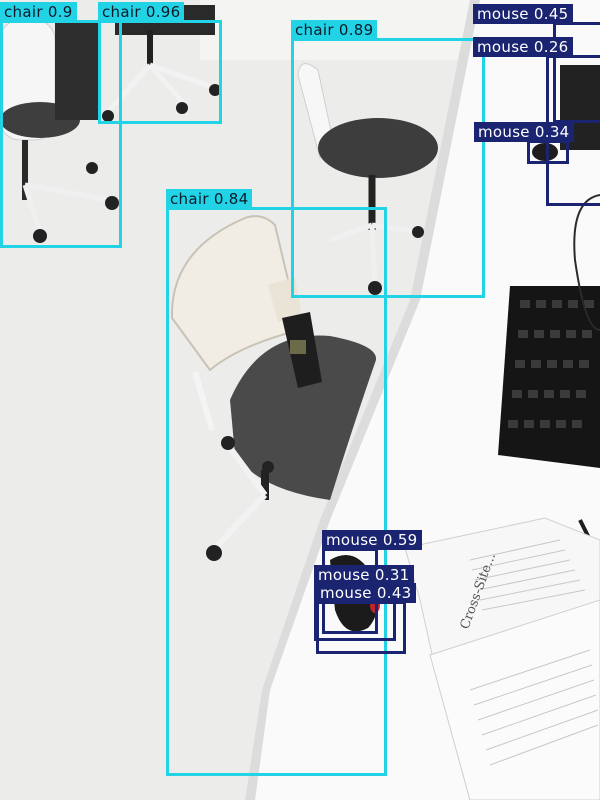 This screenshot has height=800, width=600. What do you see at coordinates (524, 143) in the screenshot?
I see `detection-box-mouse-3: mouse 0.34` at bounding box center [524, 143].